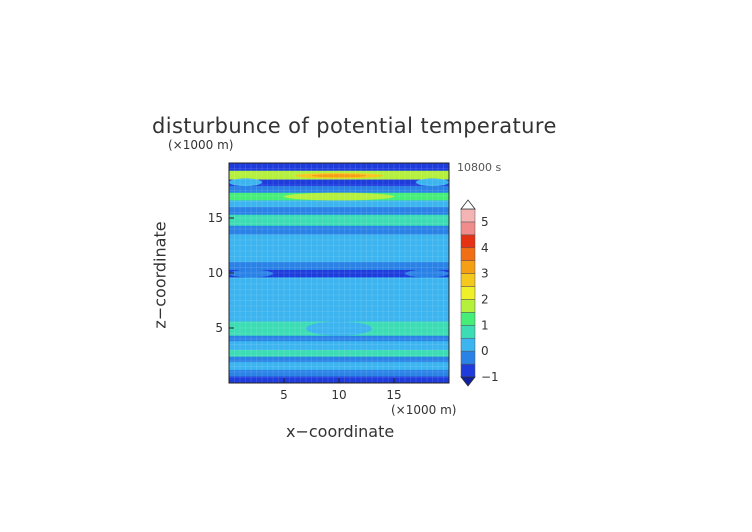  I want to click on grid-lines, so click(339, 273).